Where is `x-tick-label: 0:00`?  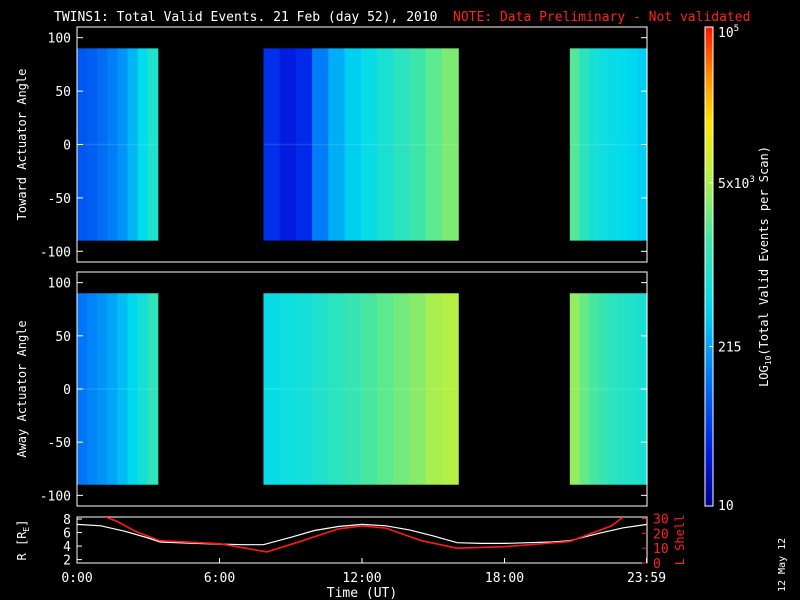 x-tick-label: 0:00 is located at coordinates (76, 578).